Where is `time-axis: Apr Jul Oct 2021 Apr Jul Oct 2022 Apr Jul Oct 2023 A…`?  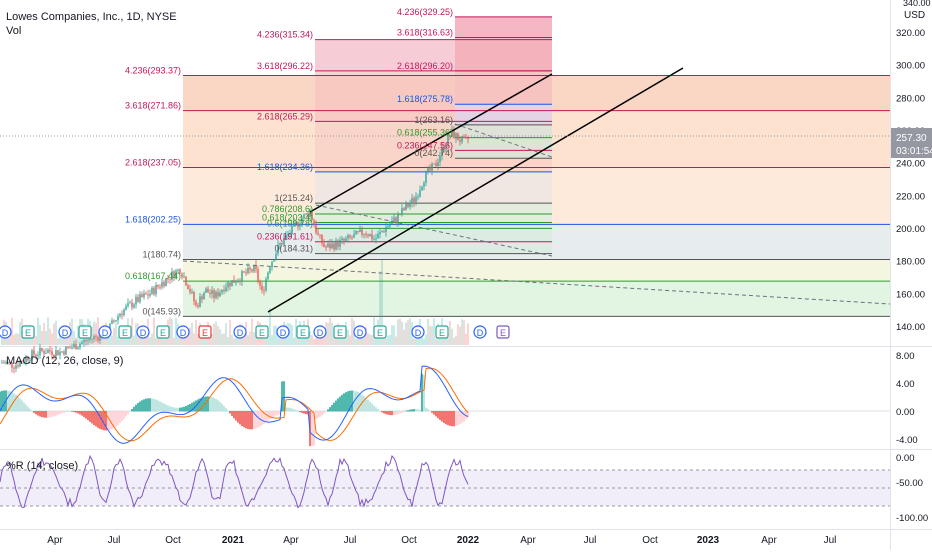 time-axis: Apr Jul Oct 2021 Apr Jul Oct 2022 Apr Jul Oct 2023 A… is located at coordinates (441, 540).